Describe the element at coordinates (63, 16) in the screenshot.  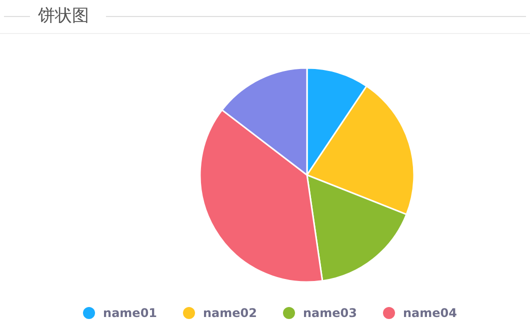
I see `chart-title: 饼状图` at that location.